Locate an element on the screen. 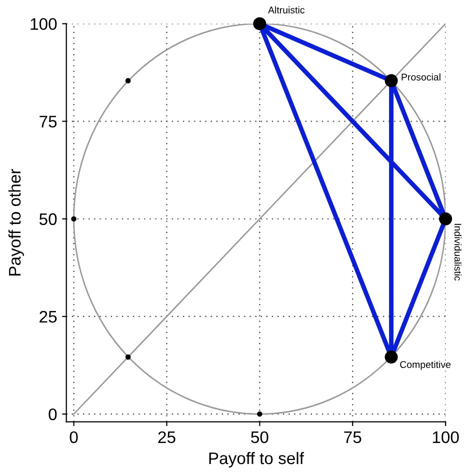  x-tick-label: 100 is located at coordinates (445, 437).